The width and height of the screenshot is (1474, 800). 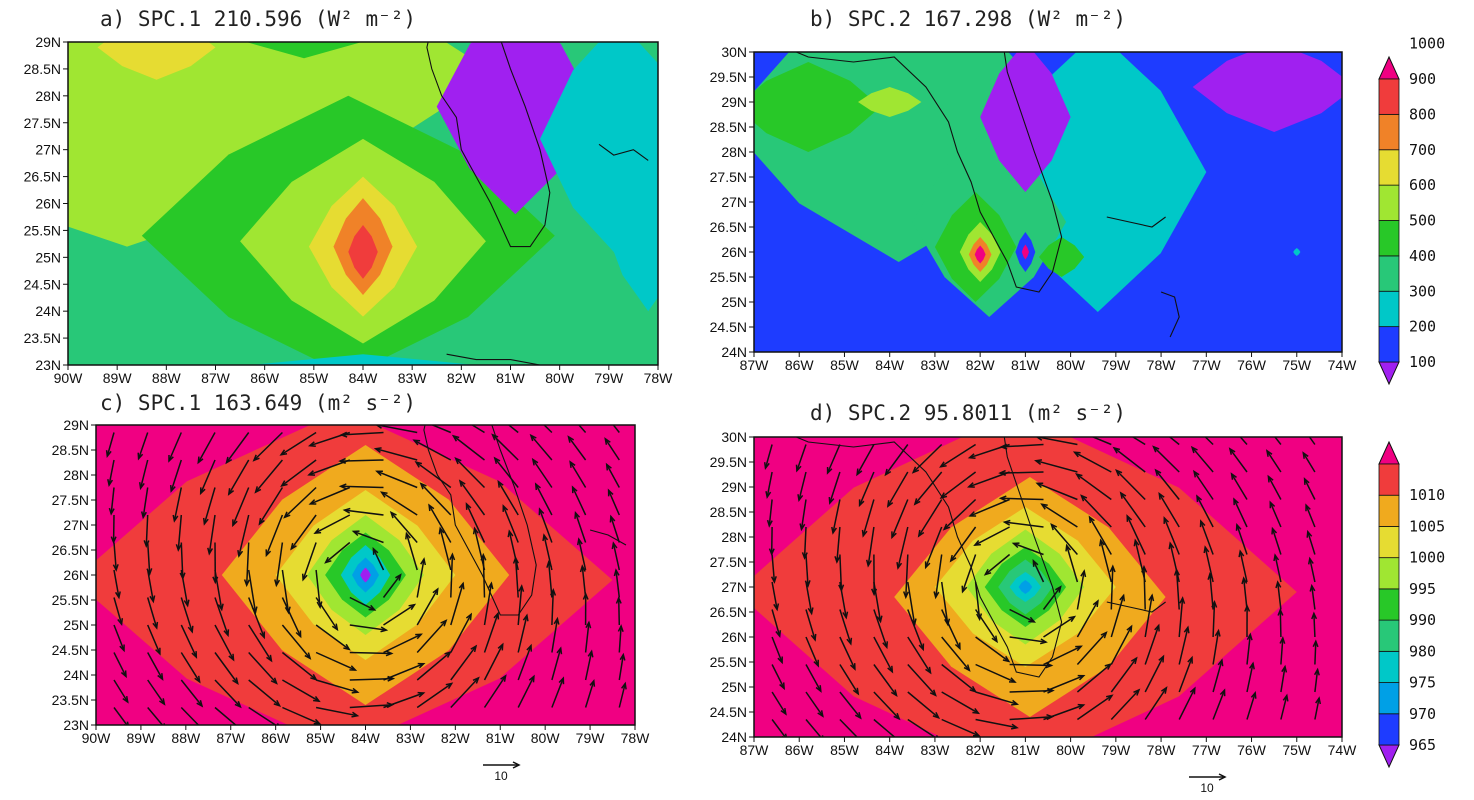 I want to click on y-tick-label: 24N, so click(x=48, y=311).